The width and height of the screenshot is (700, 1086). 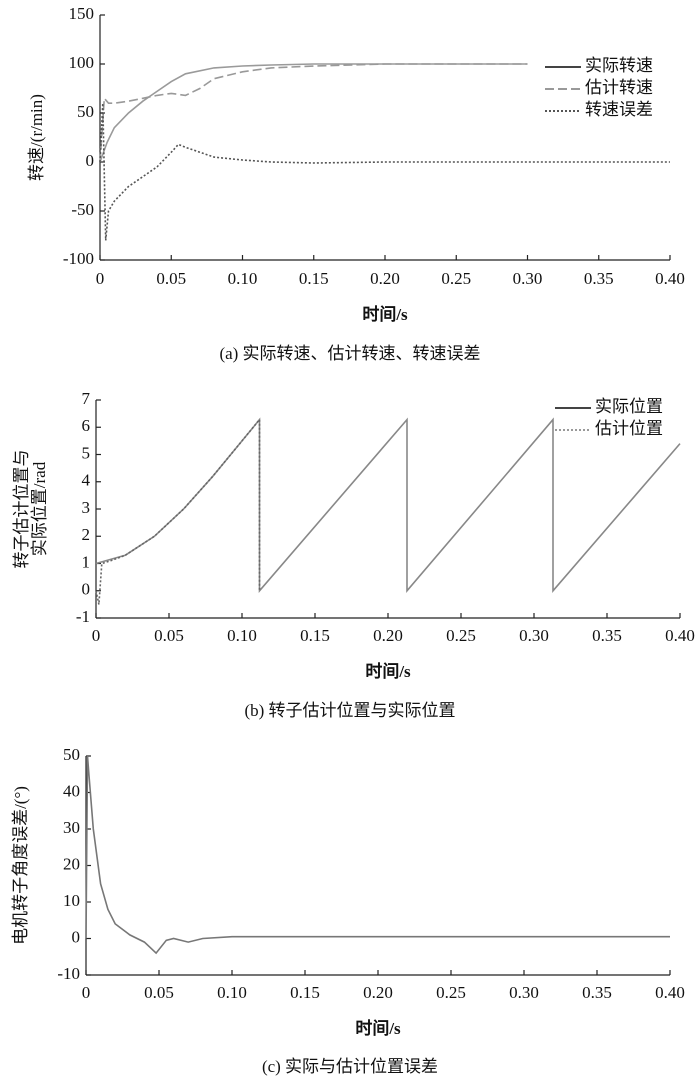 What do you see at coordinates (86, 561) in the screenshot?
I see `y-tick-label: 1` at bounding box center [86, 561].